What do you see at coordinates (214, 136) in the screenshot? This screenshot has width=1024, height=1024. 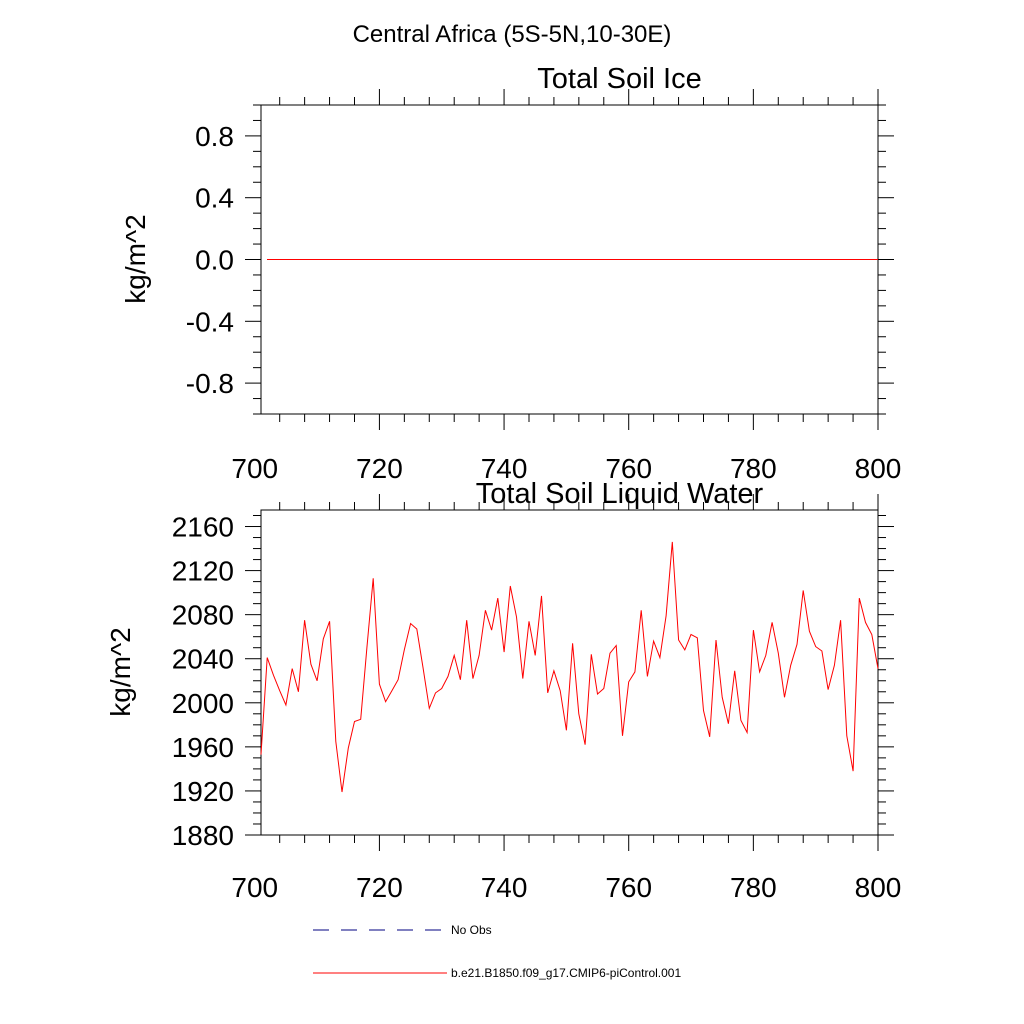 I see `y-tick-label: 0.8` at bounding box center [214, 136].